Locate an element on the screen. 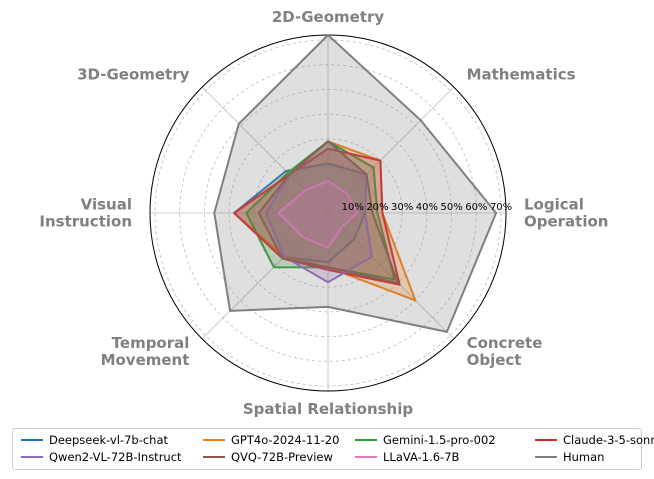  legend-label: QVQ-72B-Preview is located at coordinates (282, 457).